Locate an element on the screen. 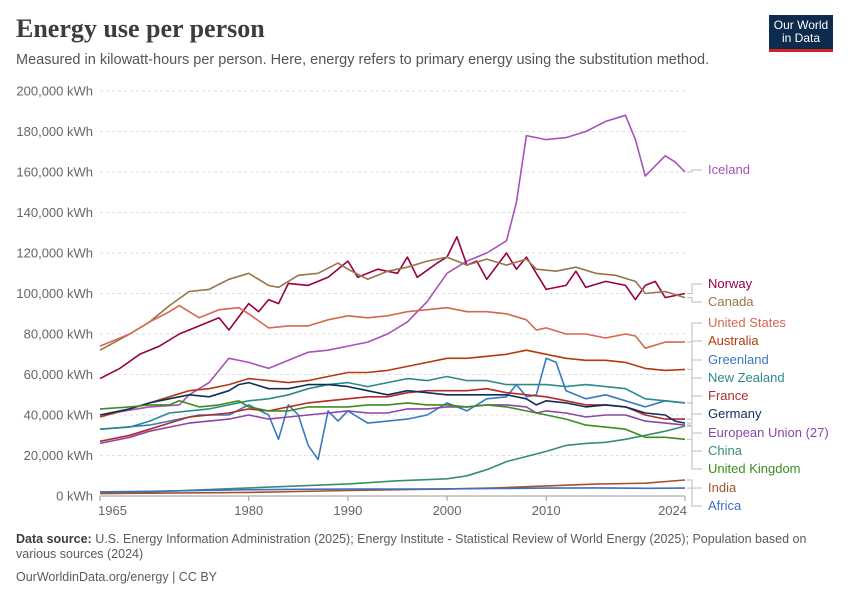  series-label: France is located at coordinates (728, 395).